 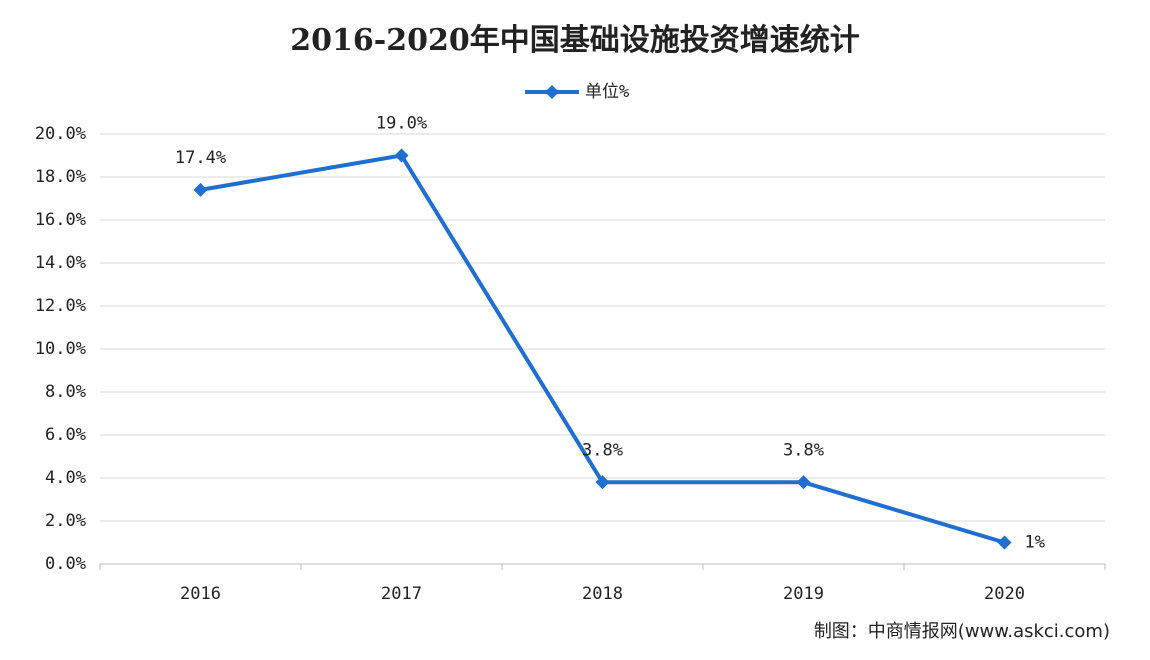 What do you see at coordinates (200, 158) in the screenshot?
I see `value-label: 17.4%` at bounding box center [200, 158].